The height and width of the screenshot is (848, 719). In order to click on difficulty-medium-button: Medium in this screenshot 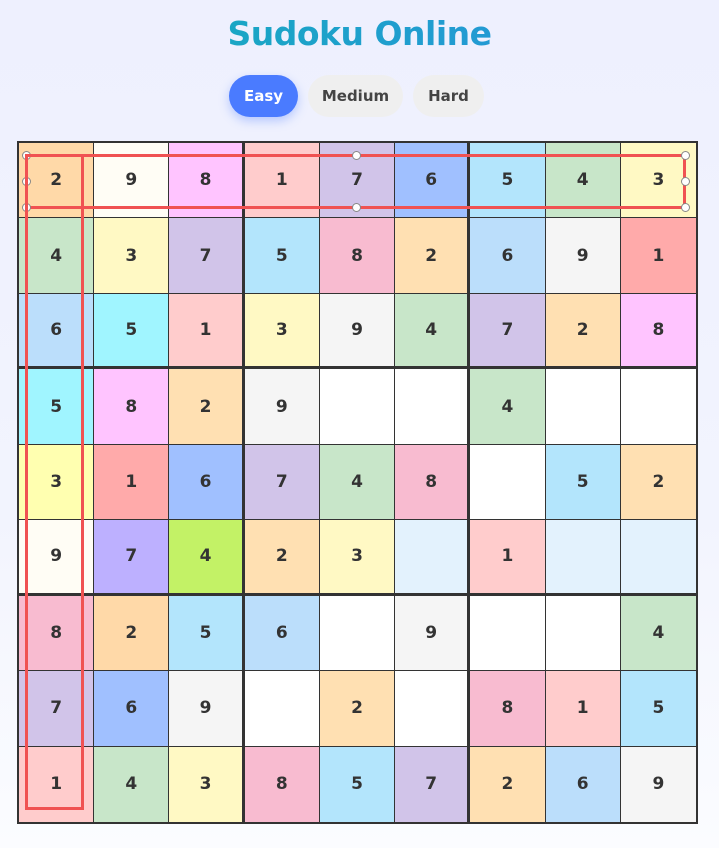, I will do `click(355, 96)`.